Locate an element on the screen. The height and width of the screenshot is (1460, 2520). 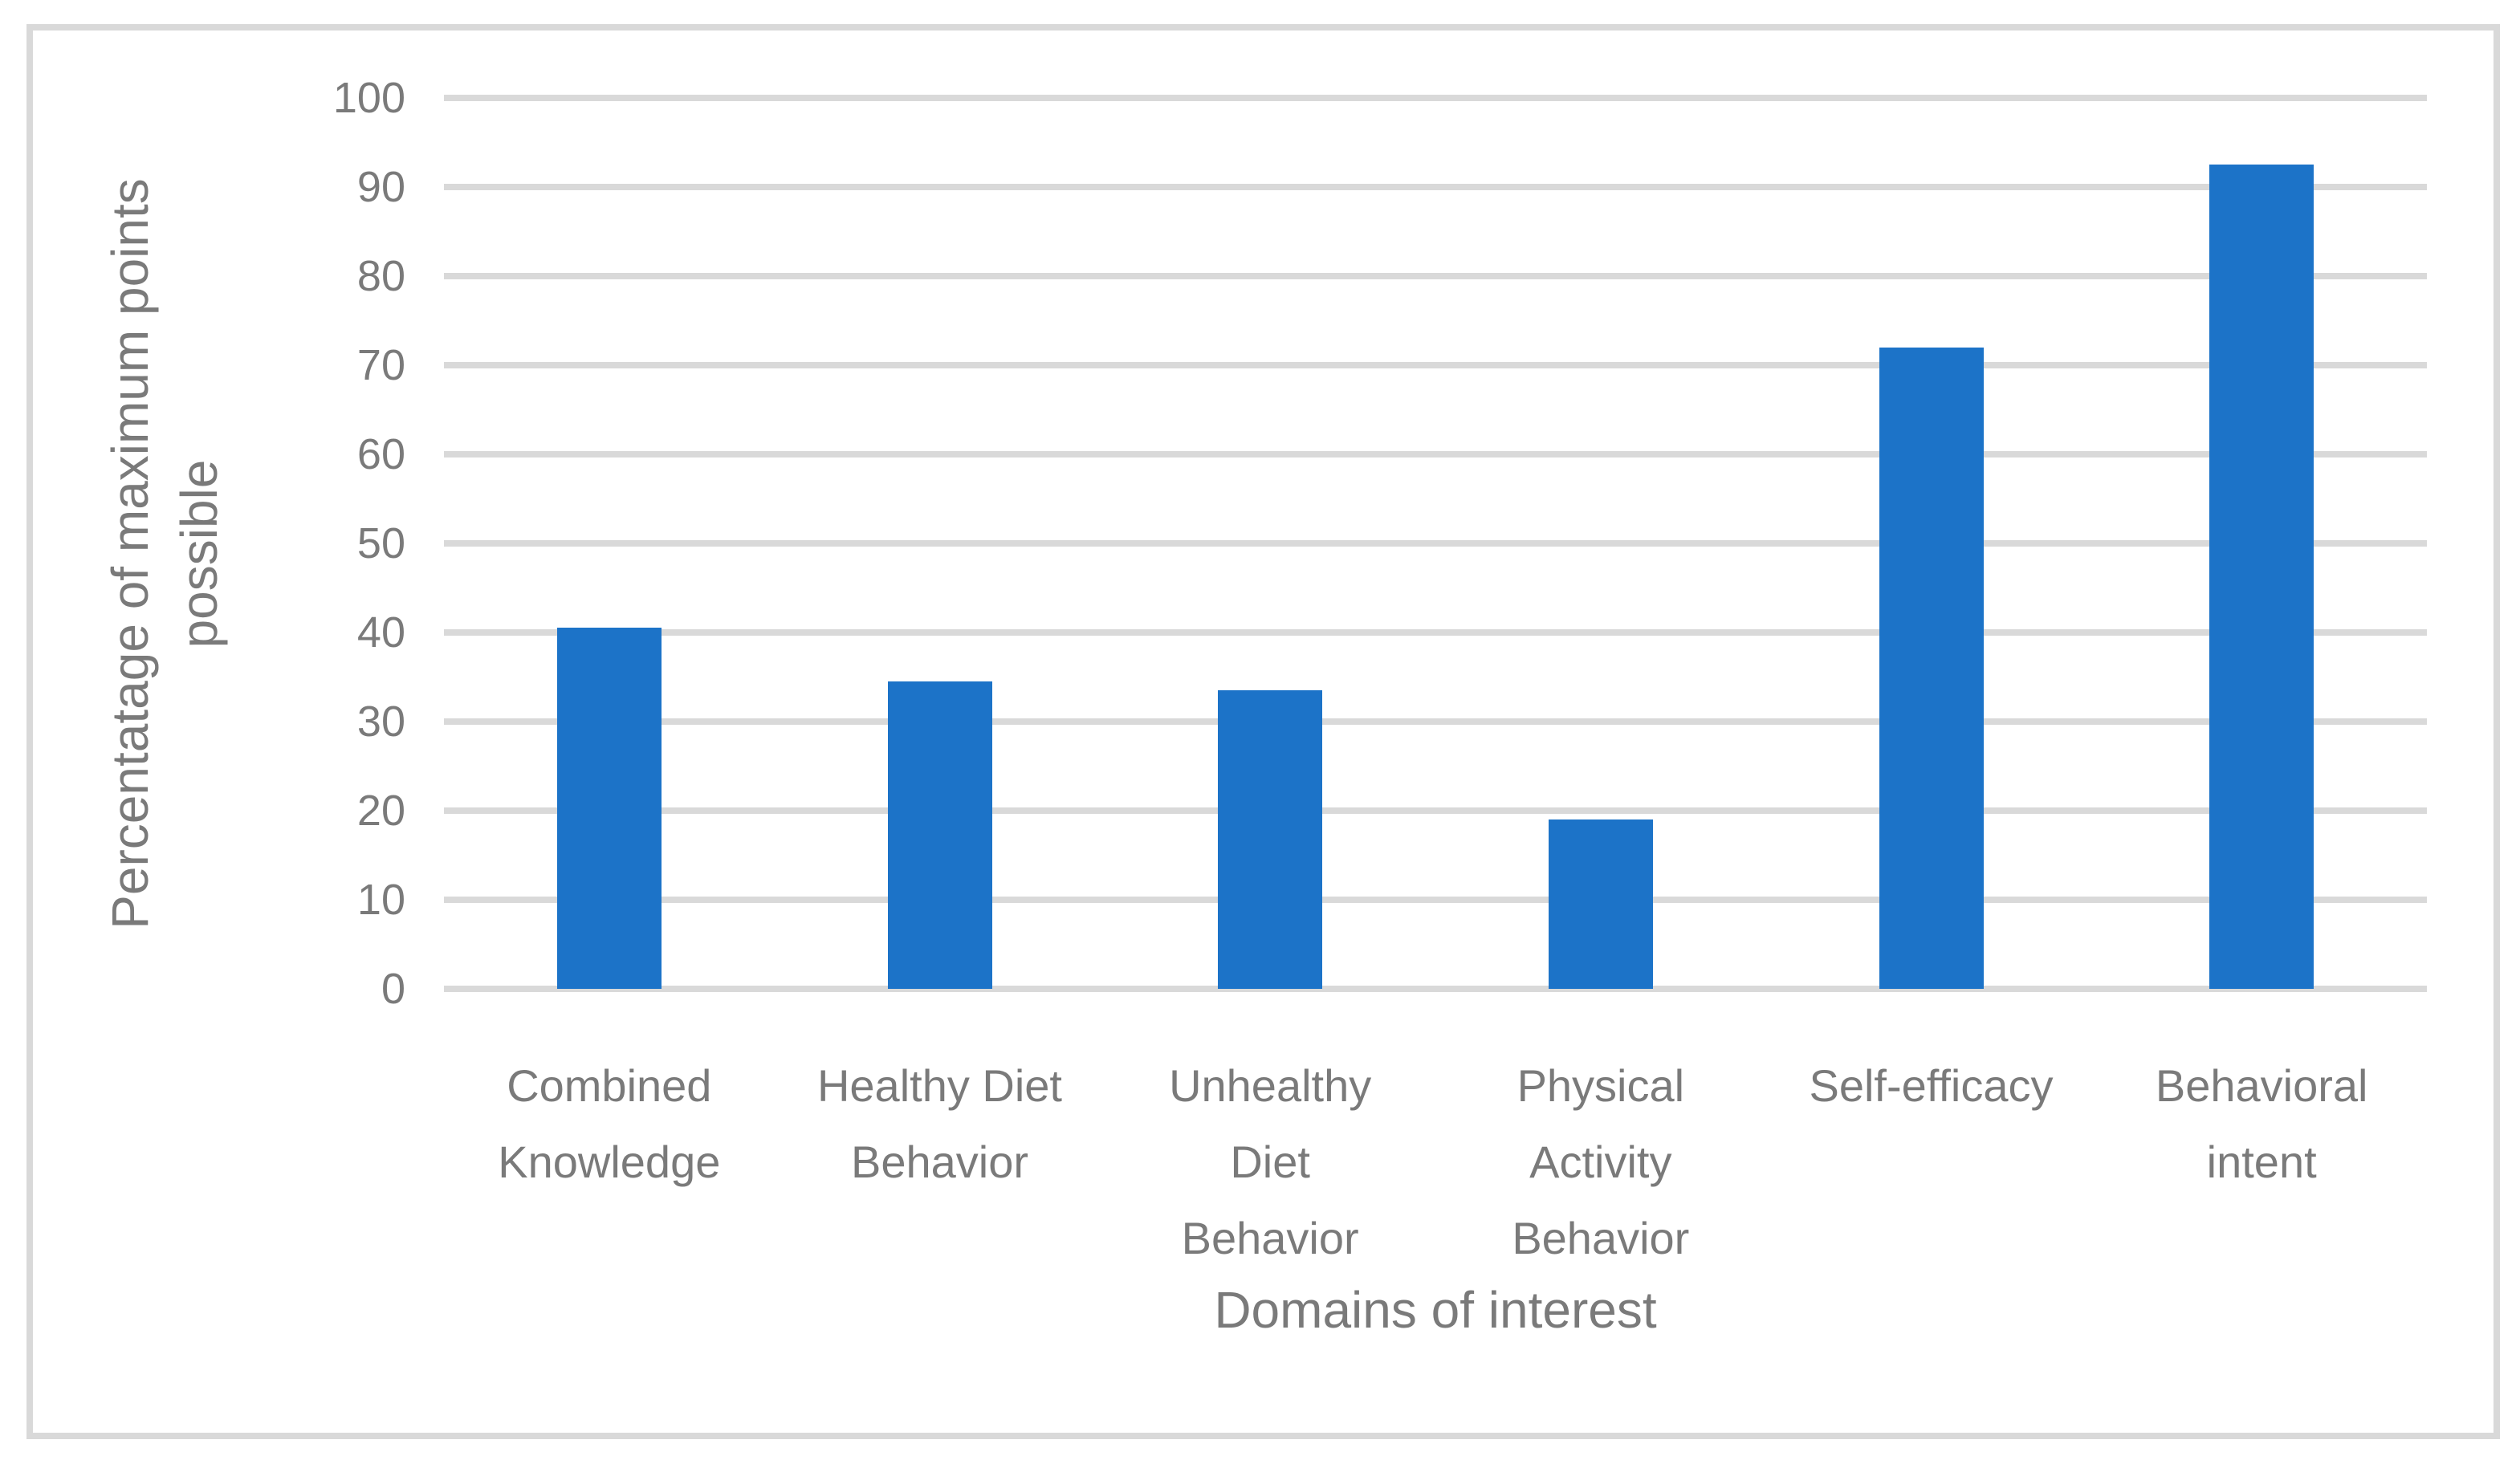
y-tick-label-80: 80 is located at coordinates (380, 276).